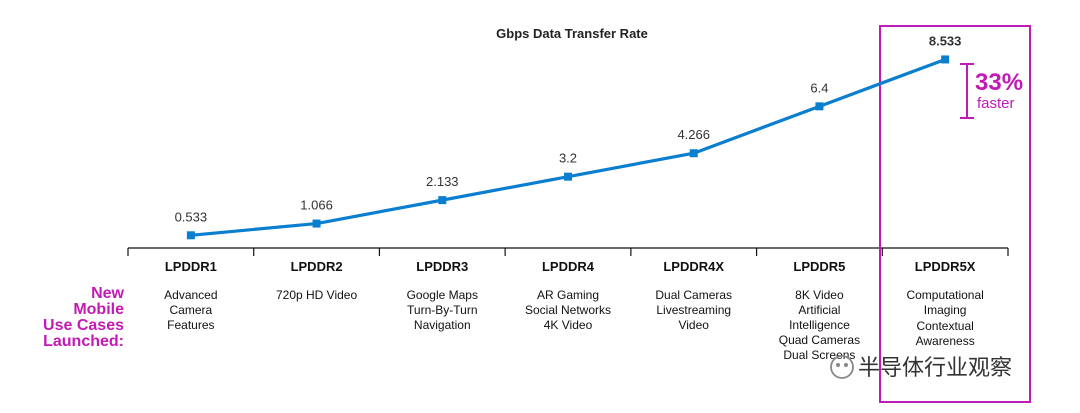  Describe the element at coordinates (316, 205) in the screenshot. I see `data-label: 1.066` at that location.